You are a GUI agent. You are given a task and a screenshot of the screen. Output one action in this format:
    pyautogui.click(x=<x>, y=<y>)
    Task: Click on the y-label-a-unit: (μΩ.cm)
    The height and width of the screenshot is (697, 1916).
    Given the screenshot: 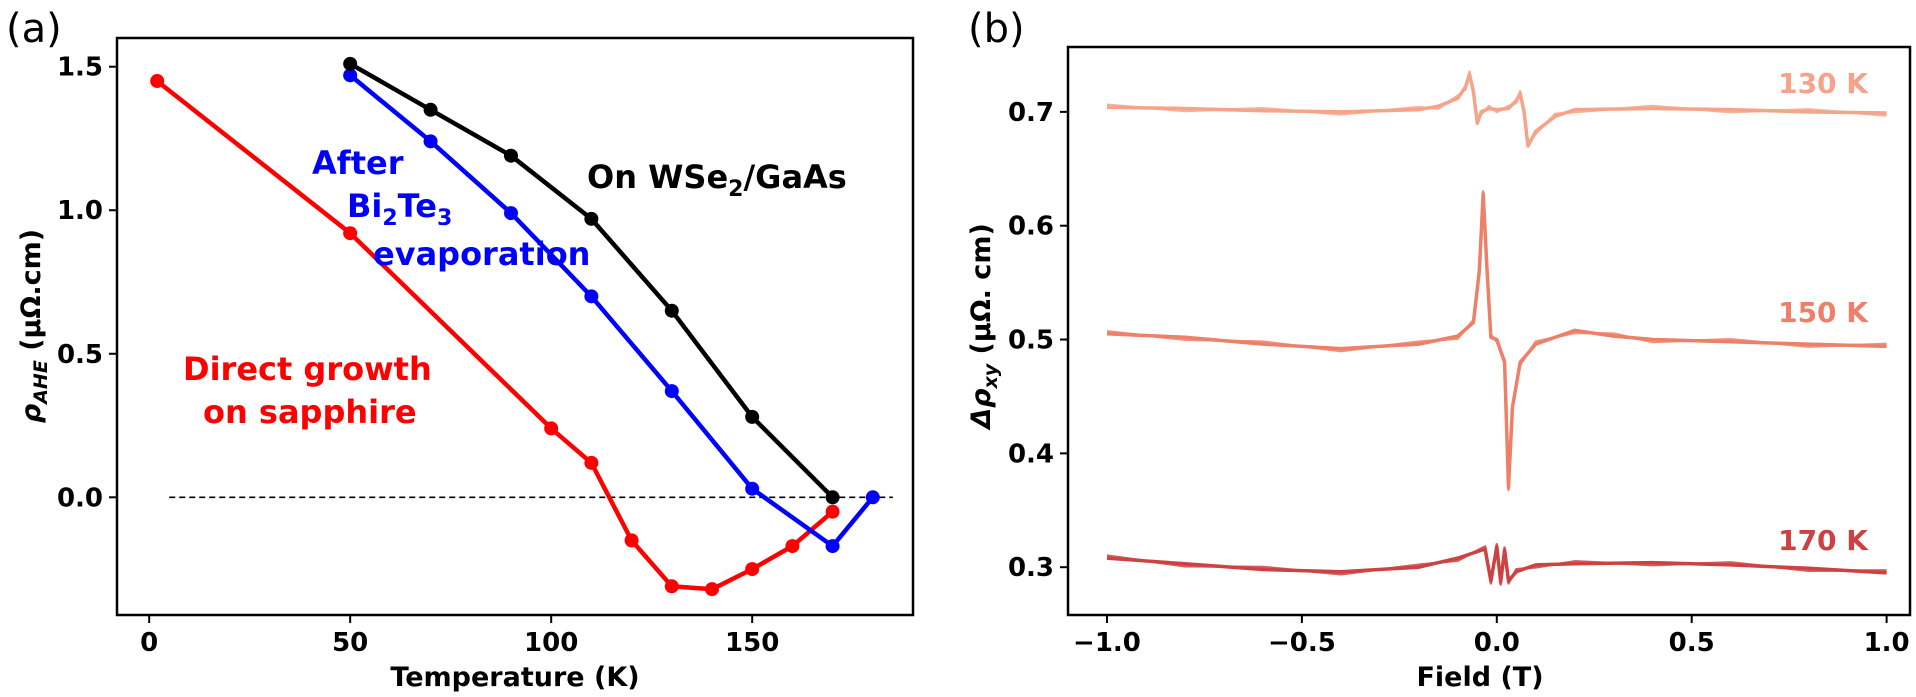 What is the action you would take?
    pyautogui.click(x=31, y=294)
    